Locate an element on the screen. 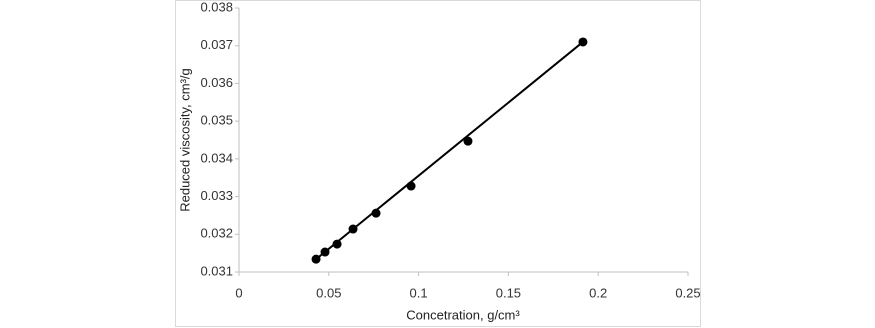  x-tick-label: 0 is located at coordinates (238, 292).